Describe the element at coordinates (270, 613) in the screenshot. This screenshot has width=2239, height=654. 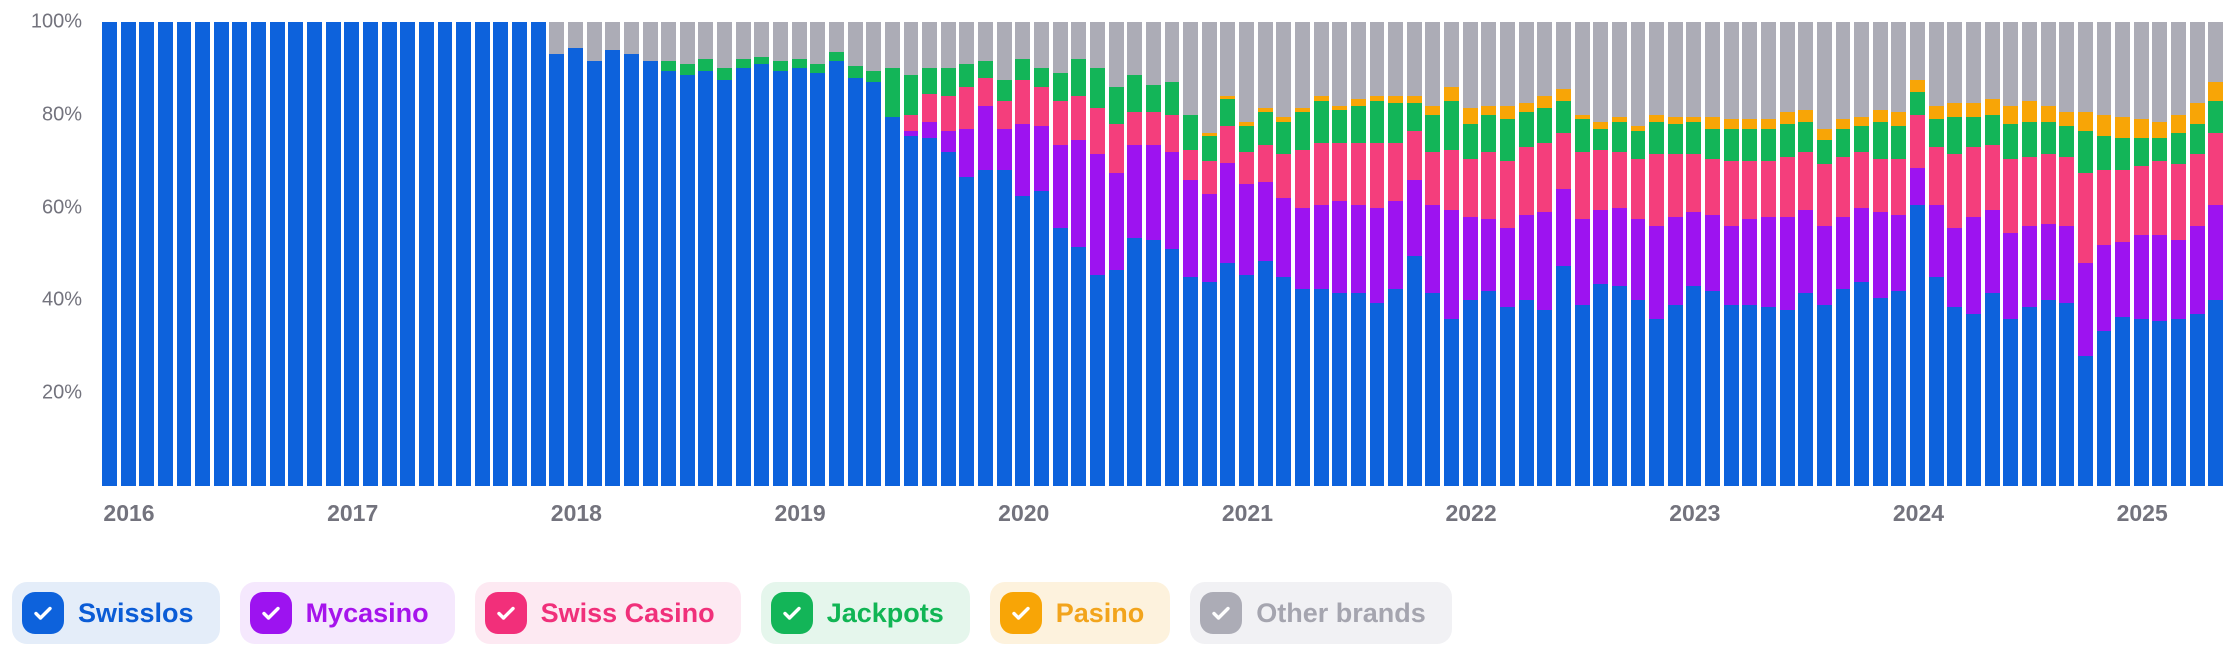
I see `mycasino-checkbox` at that location.